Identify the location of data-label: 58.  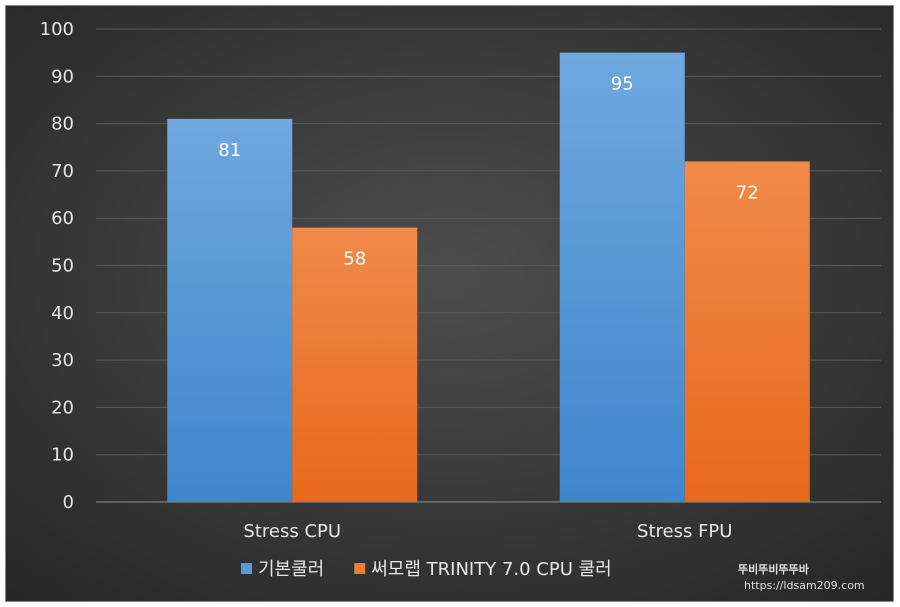
(354, 259).